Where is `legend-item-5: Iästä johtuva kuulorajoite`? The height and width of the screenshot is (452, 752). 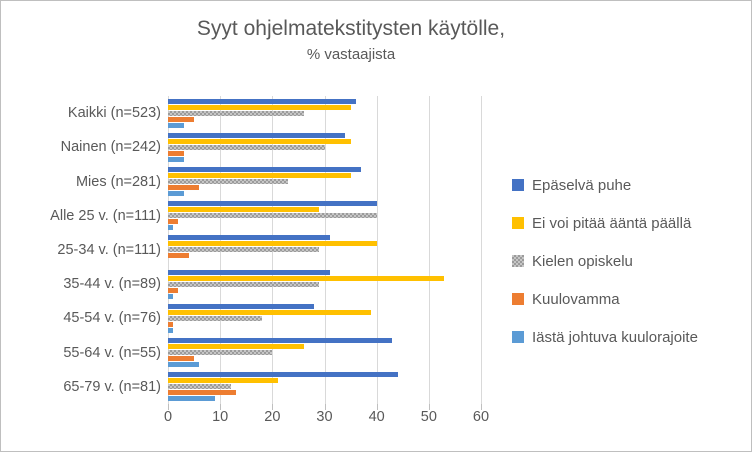 legend-item-5: Iästä johtuva kuulorajoite is located at coordinates (605, 337).